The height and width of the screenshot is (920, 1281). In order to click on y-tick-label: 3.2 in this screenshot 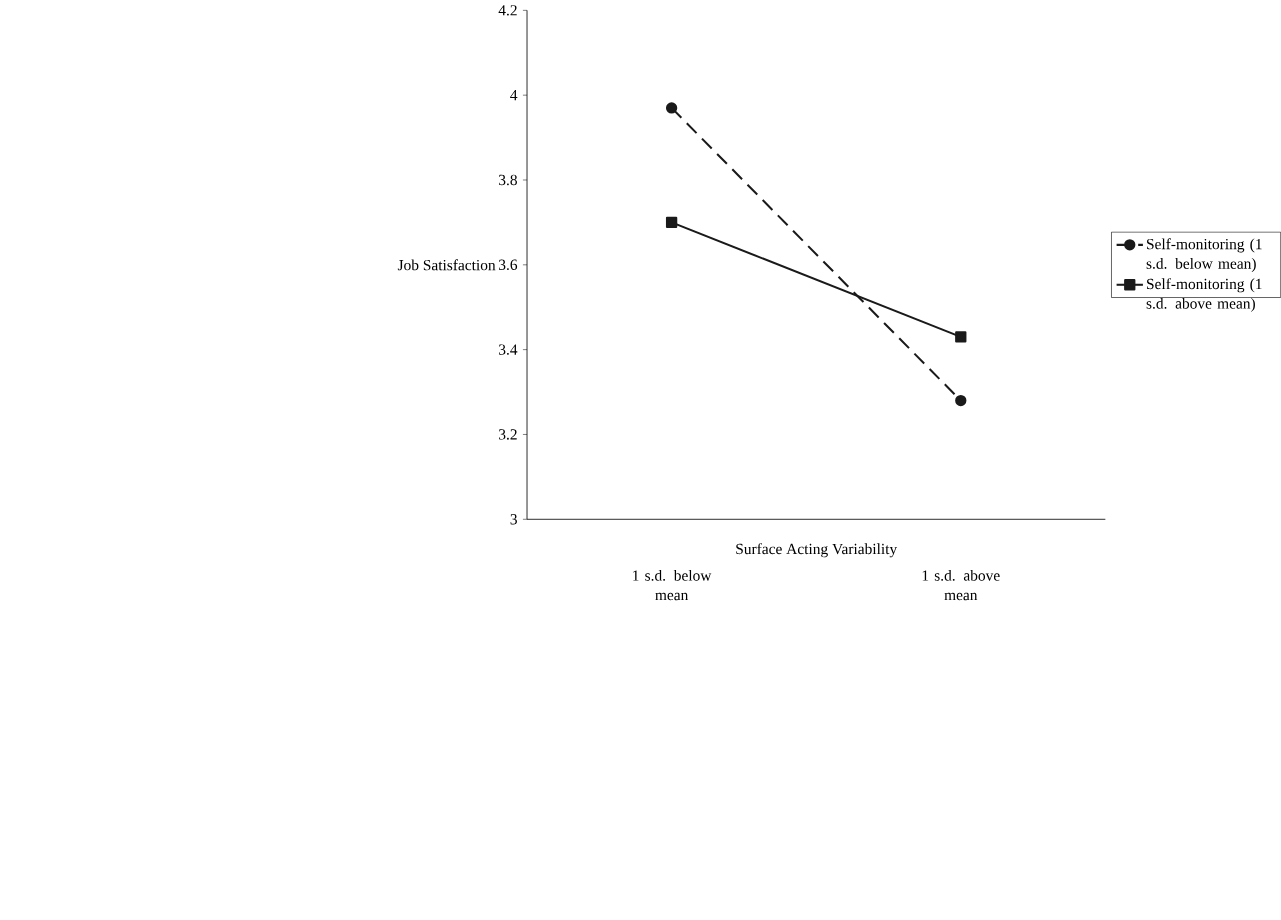, I will do `click(508, 434)`.